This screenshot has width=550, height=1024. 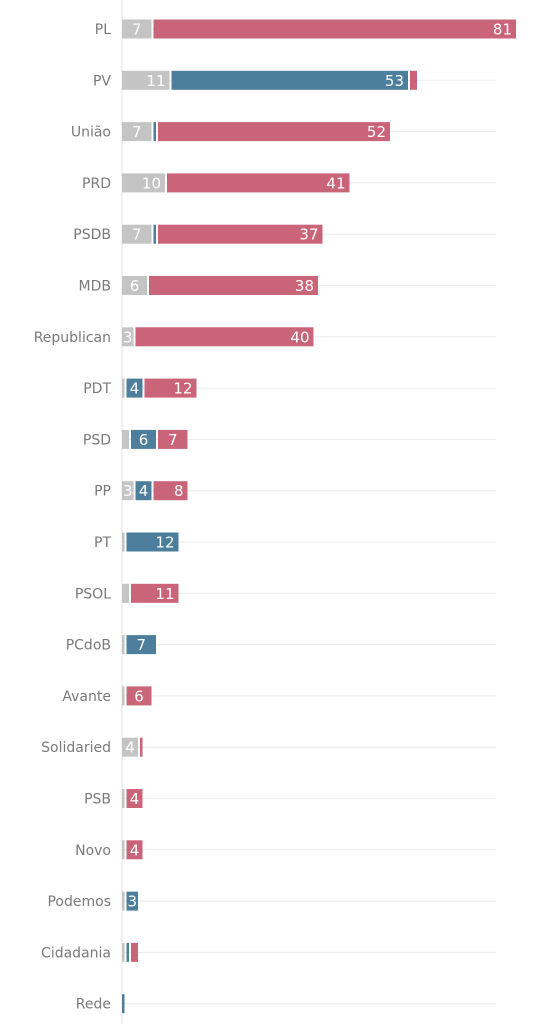 I want to click on category-label: PT, so click(x=102, y=543).